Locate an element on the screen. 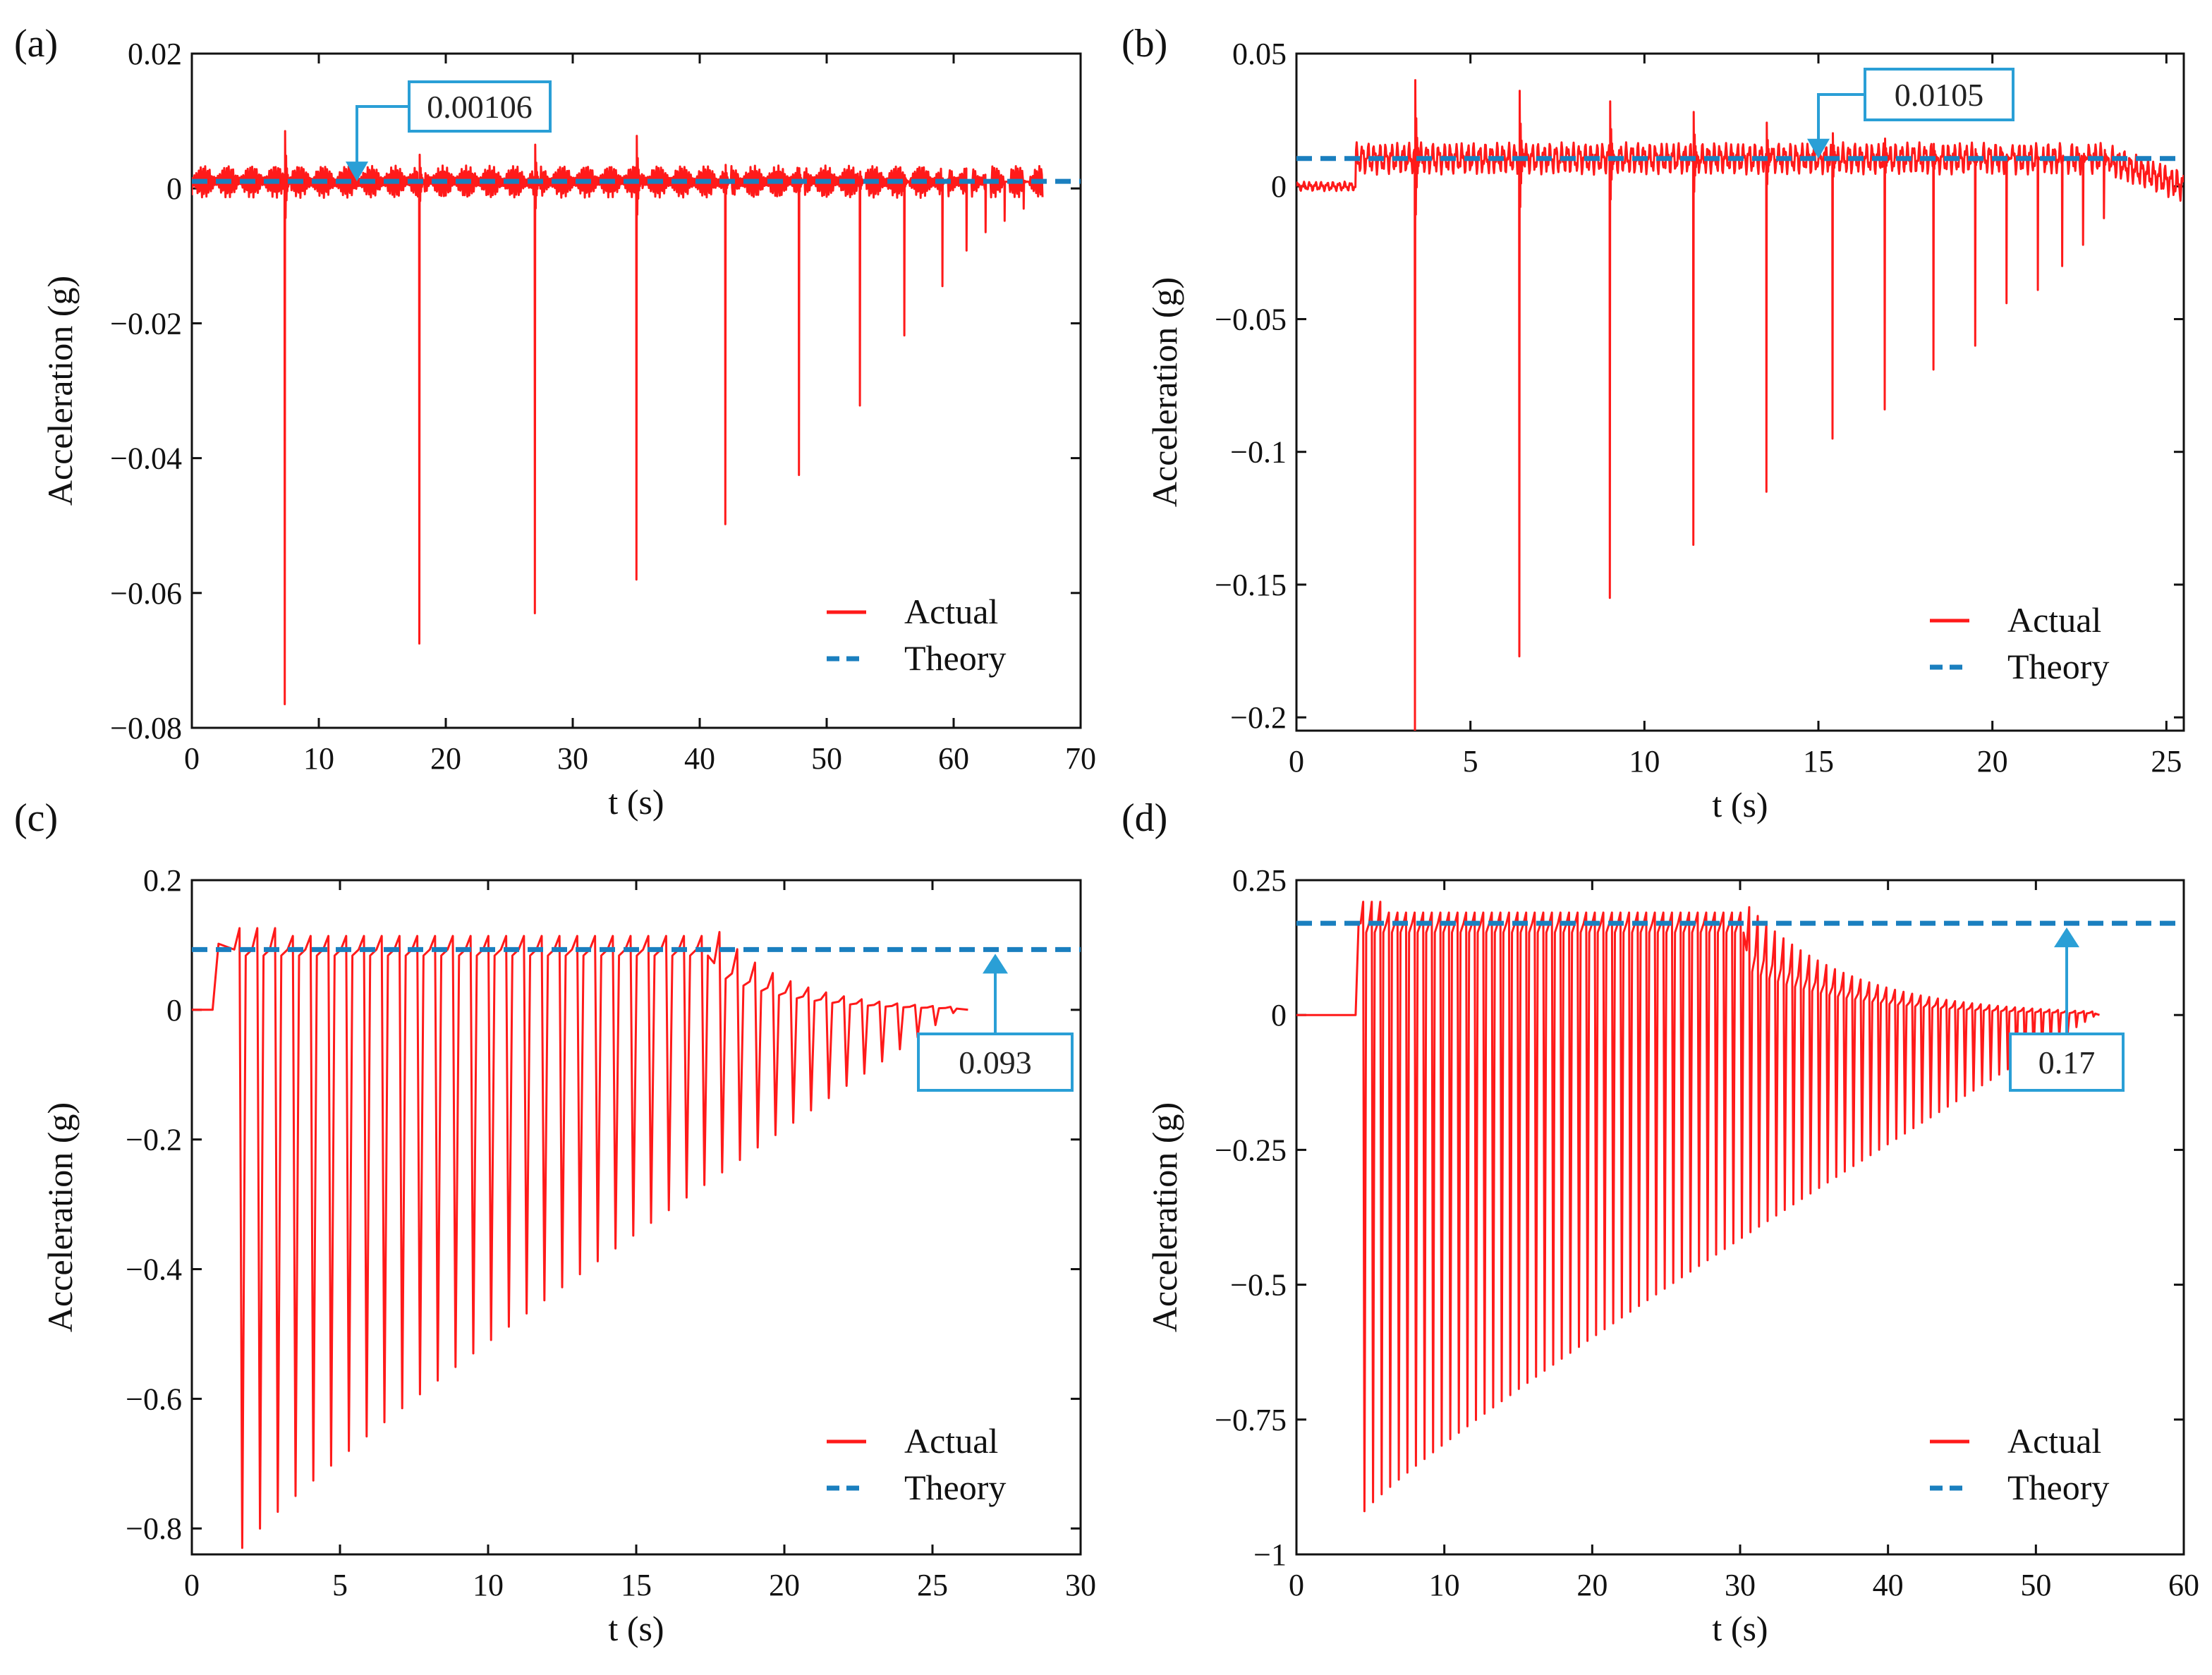 The width and height of the screenshot is (2212, 1675). y-tick-label: −0.75 is located at coordinates (1251, 1420).